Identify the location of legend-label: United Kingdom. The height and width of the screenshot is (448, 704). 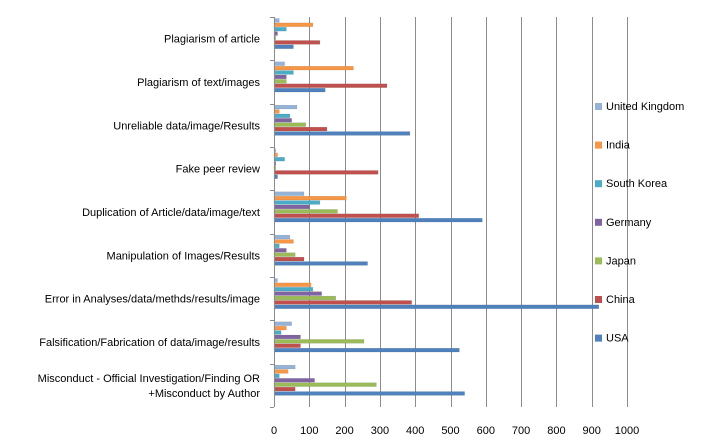
(645, 107).